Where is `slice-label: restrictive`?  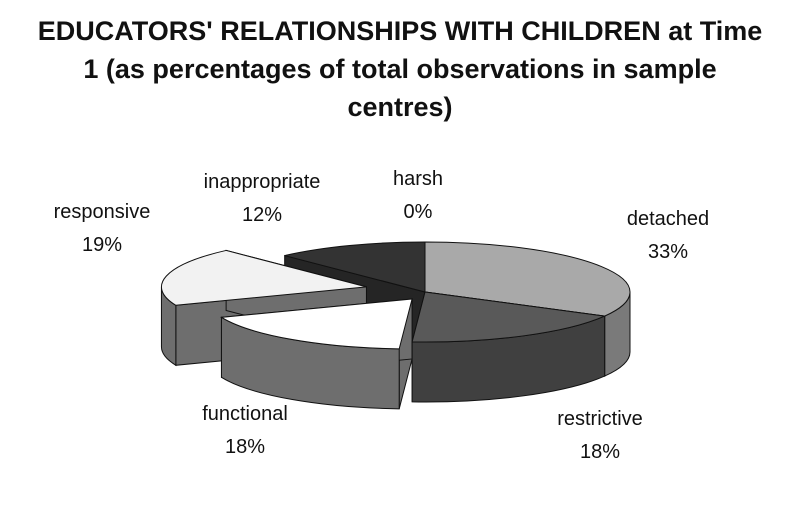 slice-label: restrictive is located at coordinates (600, 419).